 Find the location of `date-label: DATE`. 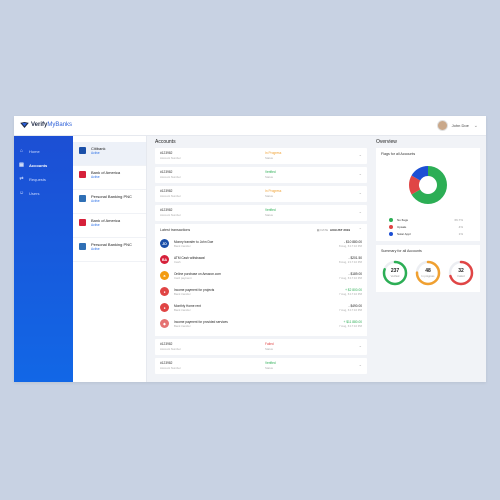

date-label: DATE is located at coordinates (324, 230).